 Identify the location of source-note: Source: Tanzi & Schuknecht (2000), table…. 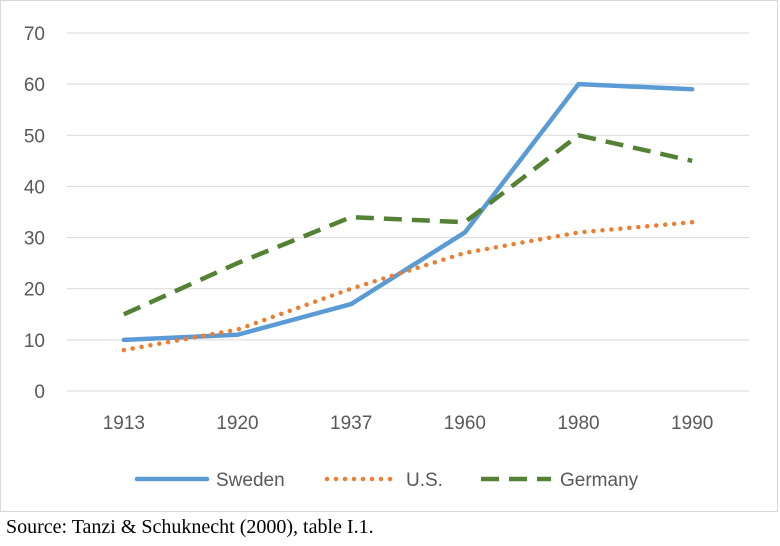
(190, 527).